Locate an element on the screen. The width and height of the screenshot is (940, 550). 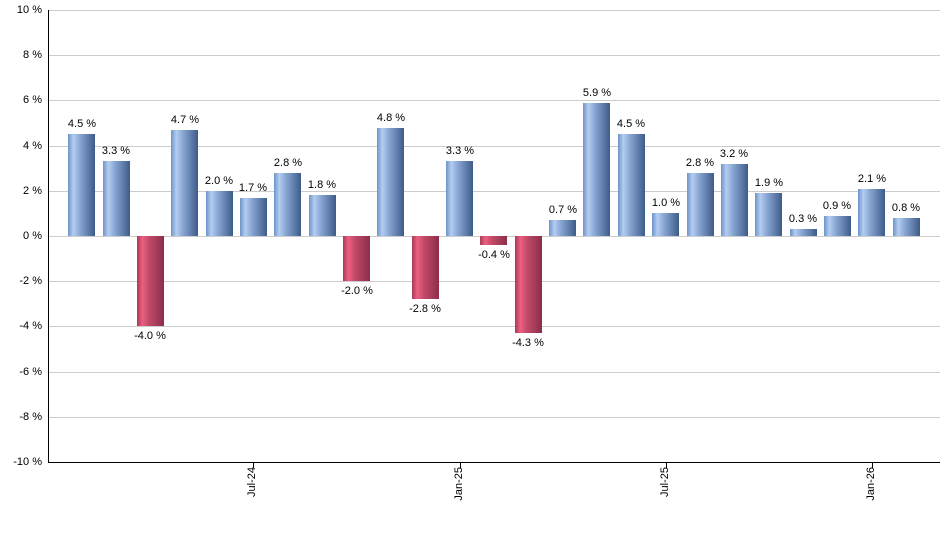
bar-value-label: 4.8 % is located at coordinates (391, 118).